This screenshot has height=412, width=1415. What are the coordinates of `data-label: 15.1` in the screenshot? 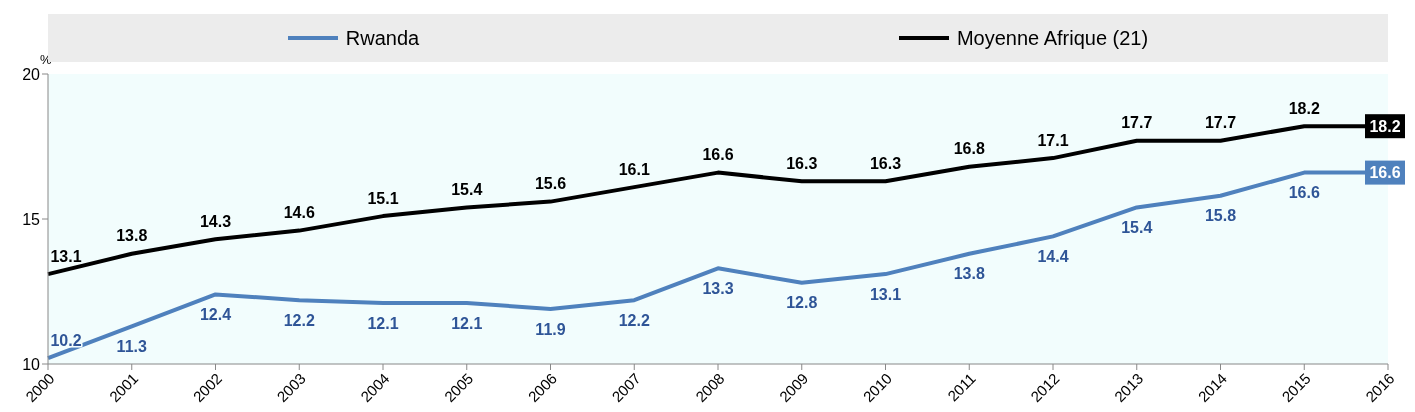 It's located at (383, 198).